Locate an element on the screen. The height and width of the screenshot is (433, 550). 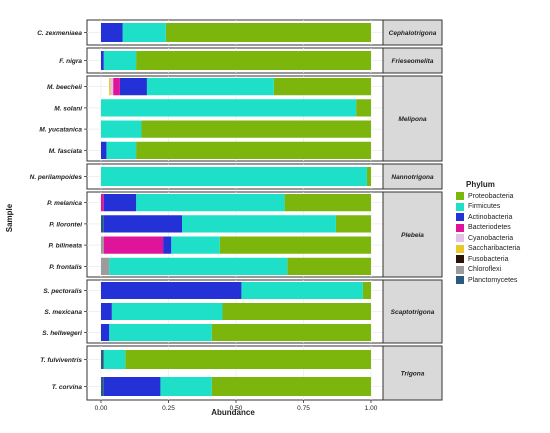
legend-item: Firmicutes is located at coordinates (503, 207).